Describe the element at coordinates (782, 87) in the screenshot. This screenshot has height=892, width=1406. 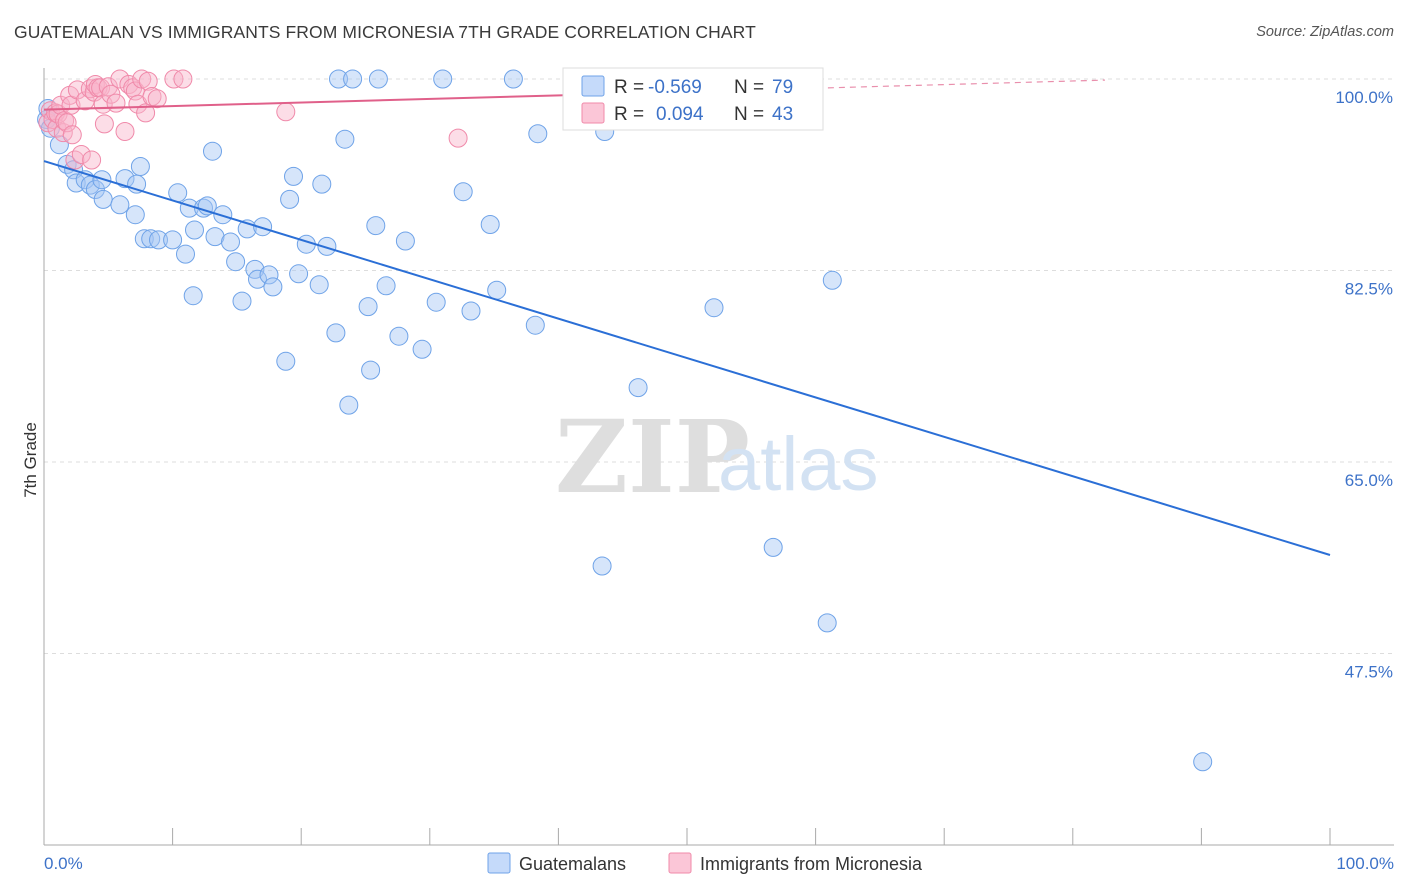
I see `legend-n-value-1: 79` at that location.